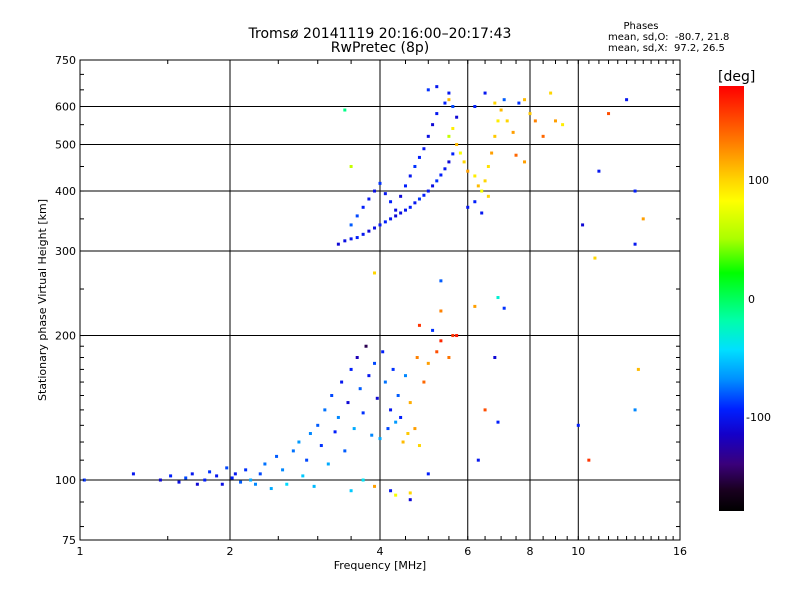 This screenshot has width=800, height=600. I want to click on phase-colorbar, so click(731, 298).